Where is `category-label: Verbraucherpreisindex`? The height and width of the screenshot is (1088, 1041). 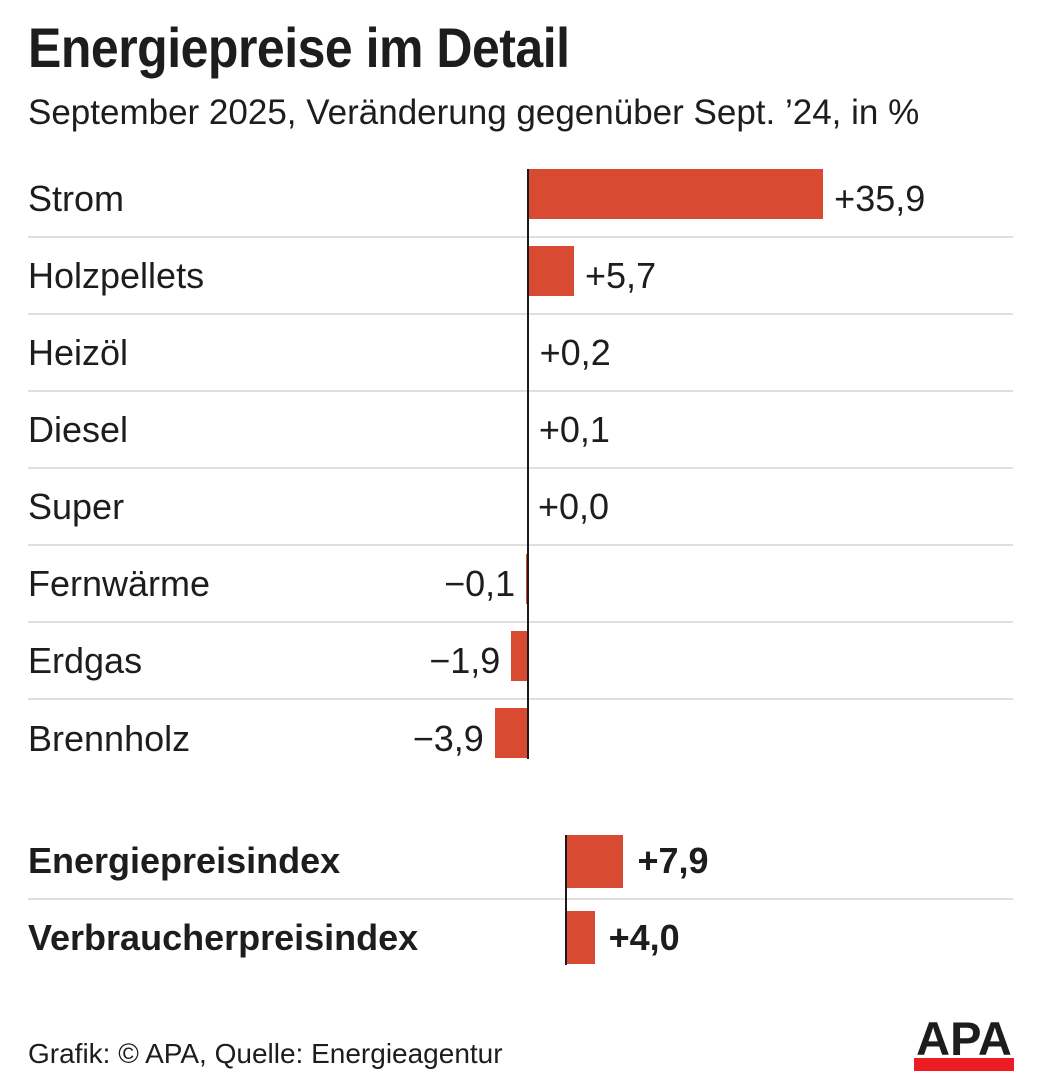 category-label: Verbraucherpreisindex is located at coordinates (223, 937).